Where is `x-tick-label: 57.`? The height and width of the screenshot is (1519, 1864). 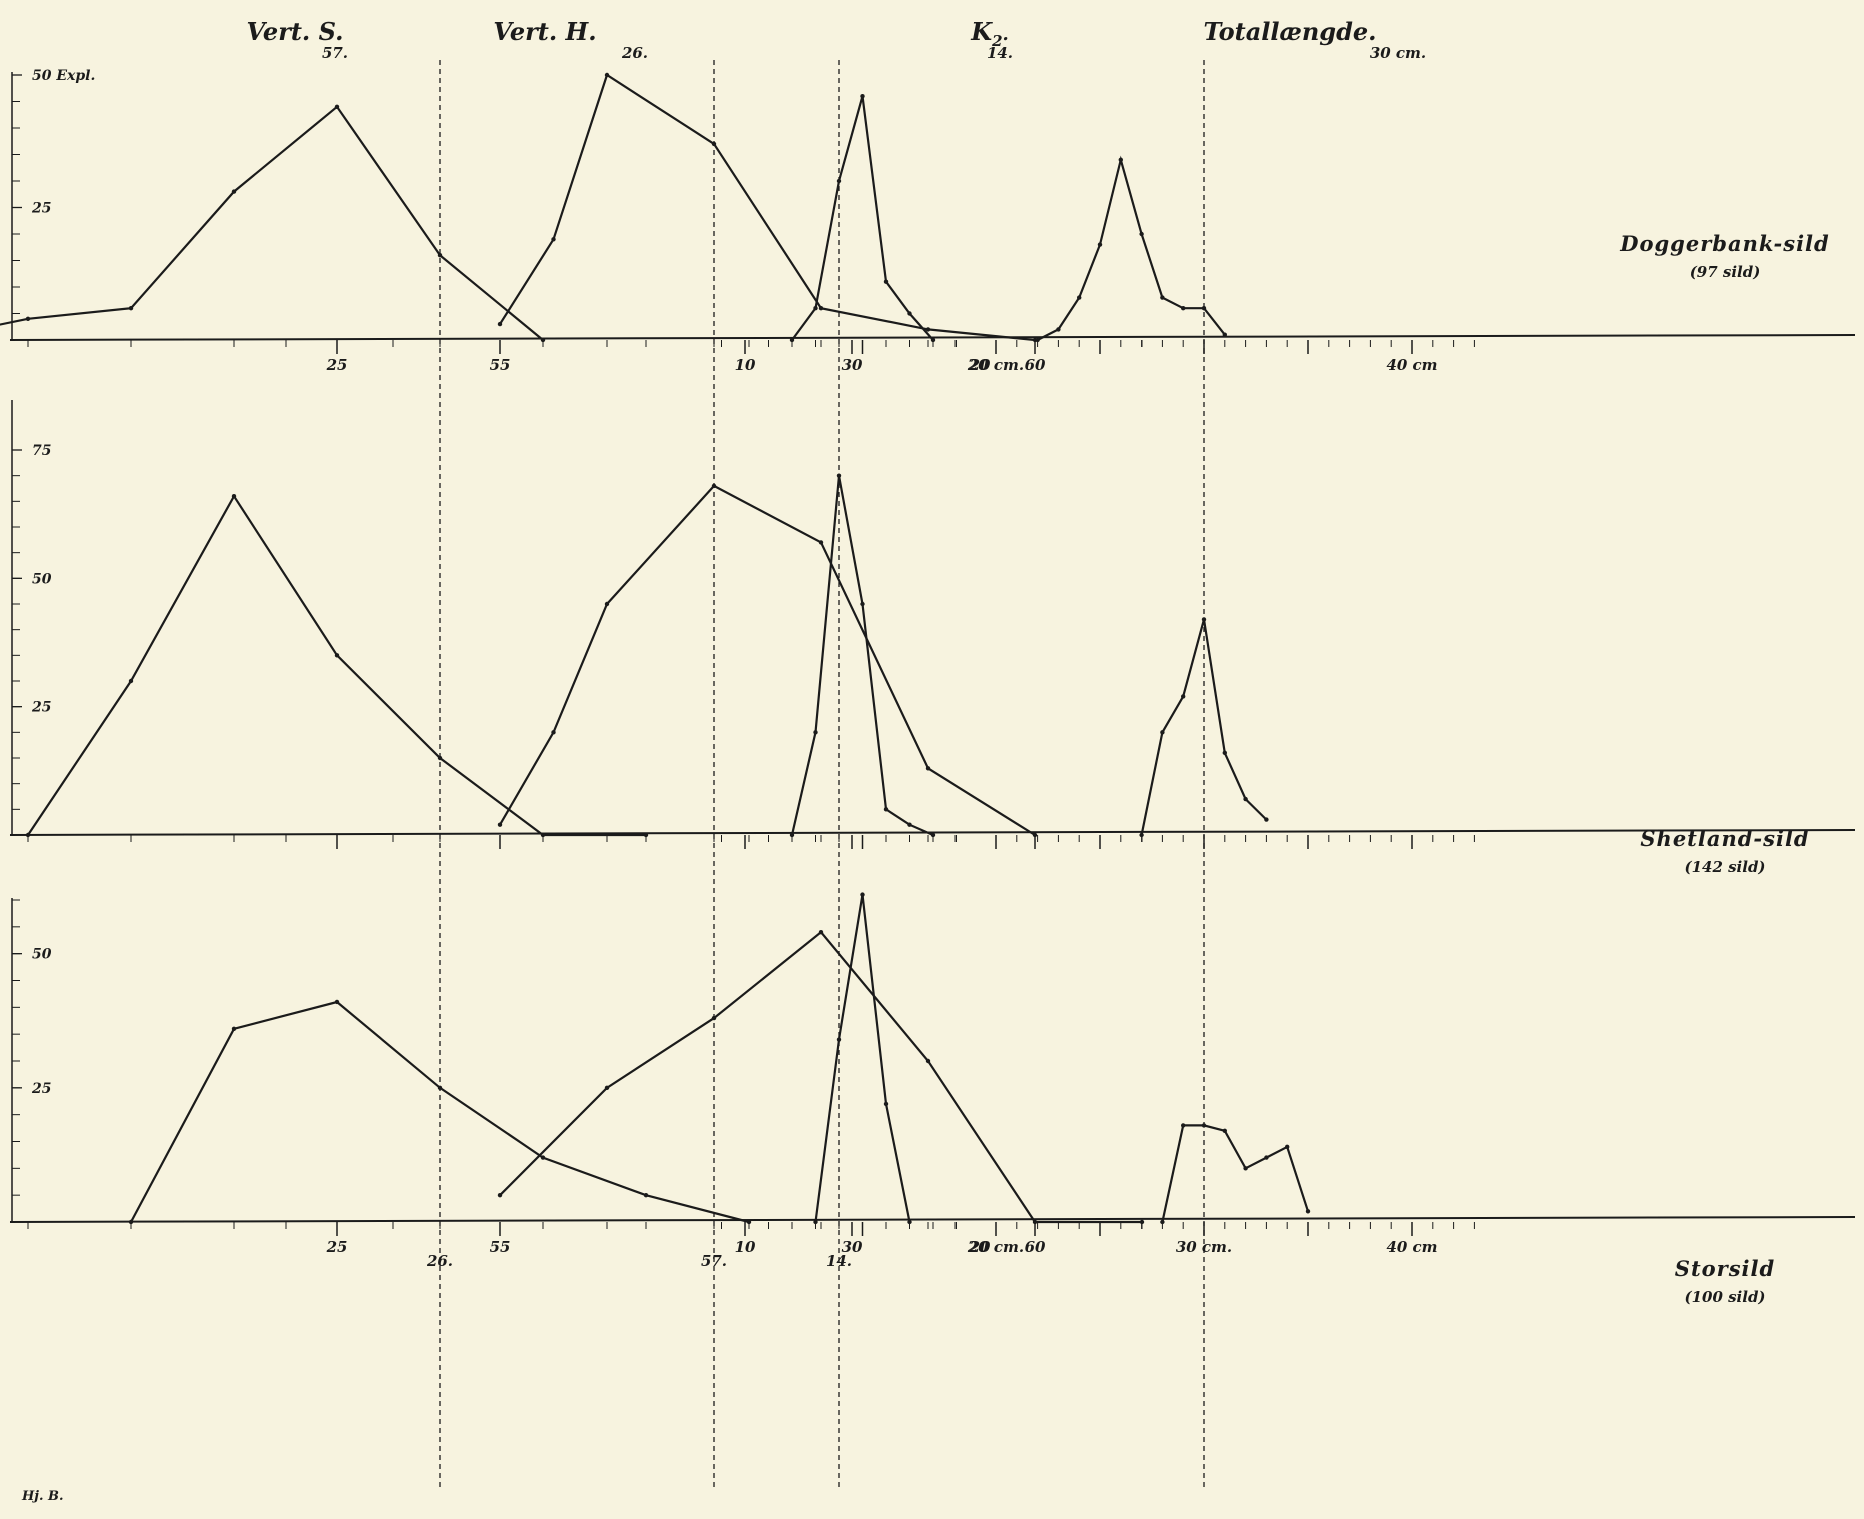
x-tick-label: 57. is located at coordinates (714, 1261).